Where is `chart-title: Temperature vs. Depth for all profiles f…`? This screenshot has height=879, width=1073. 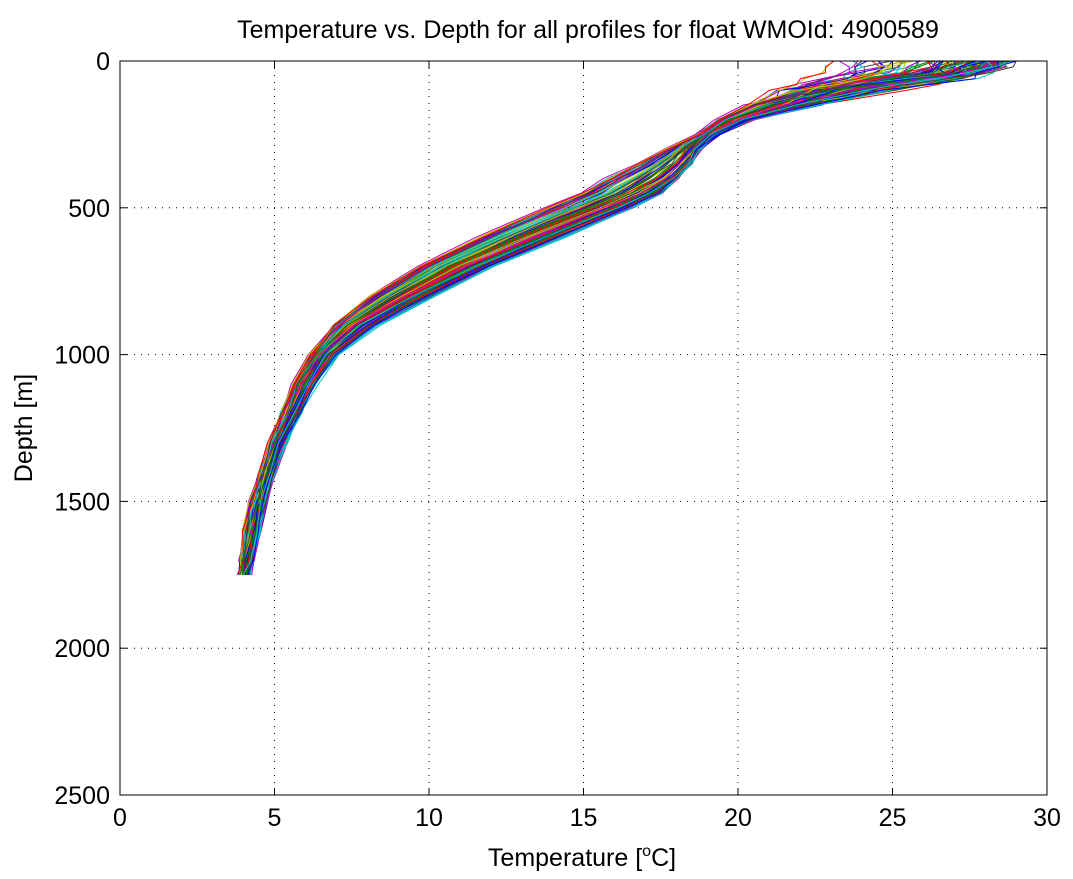
chart-title: Temperature vs. Depth for all profiles f… is located at coordinates (588, 30).